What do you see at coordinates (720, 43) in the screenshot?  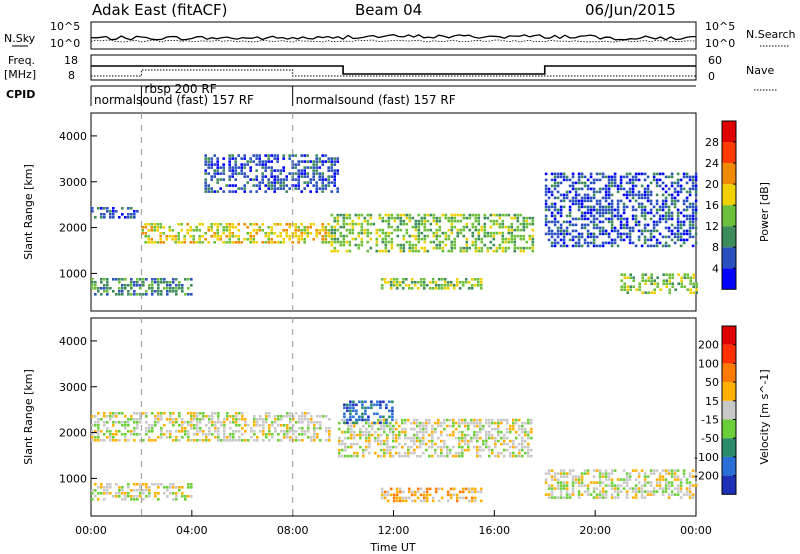 I see `nsearch-tick-bottom: 10^0` at bounding box center [720, 43].